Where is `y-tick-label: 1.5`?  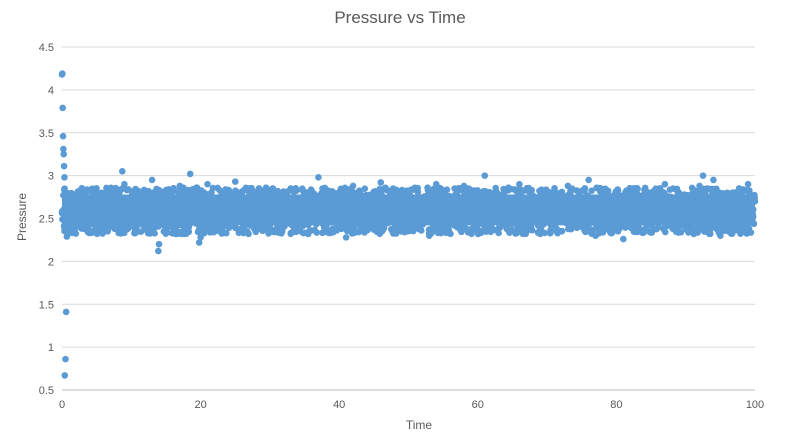
y-tick-label: 1.5 is located at coordinates (46, 305).